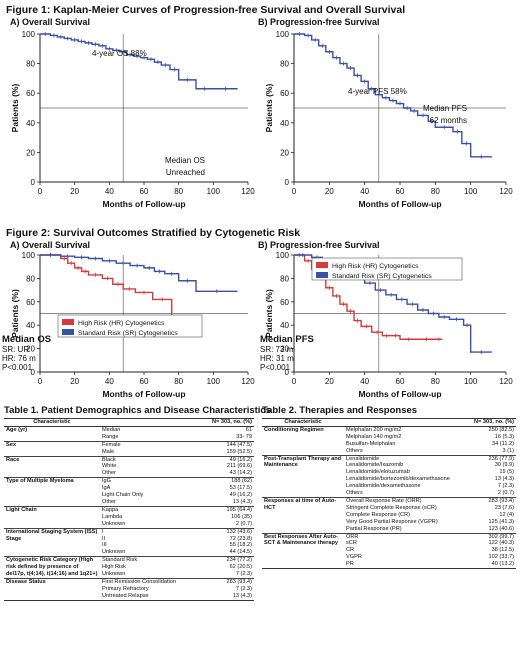 This screenshot has width=520, height=671. I want to click on row-value: 2 (0.7), so click(243, 523).